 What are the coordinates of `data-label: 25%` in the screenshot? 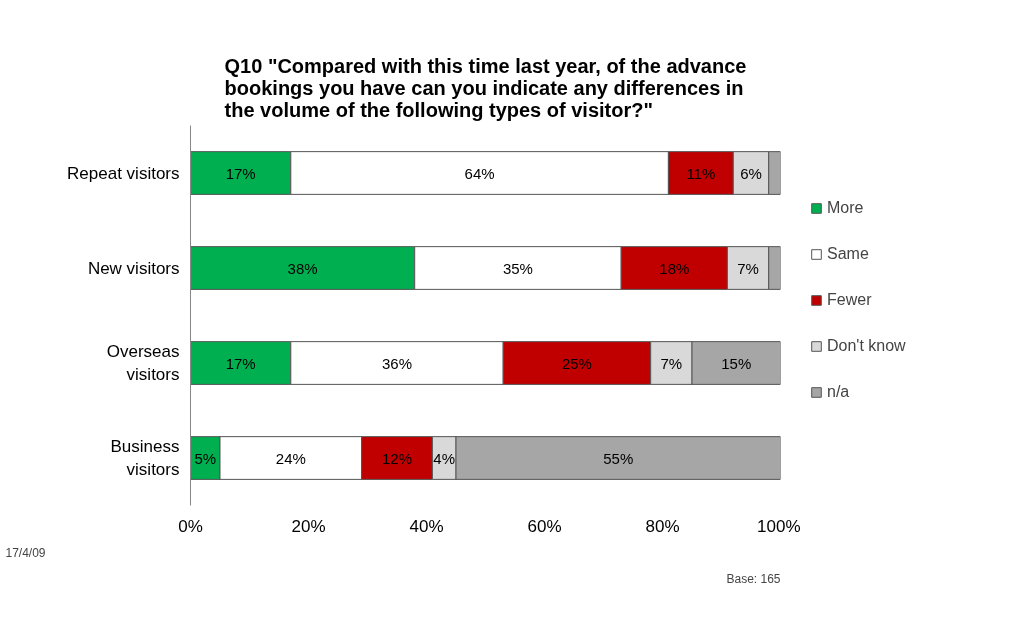 It's located at (576, 363).